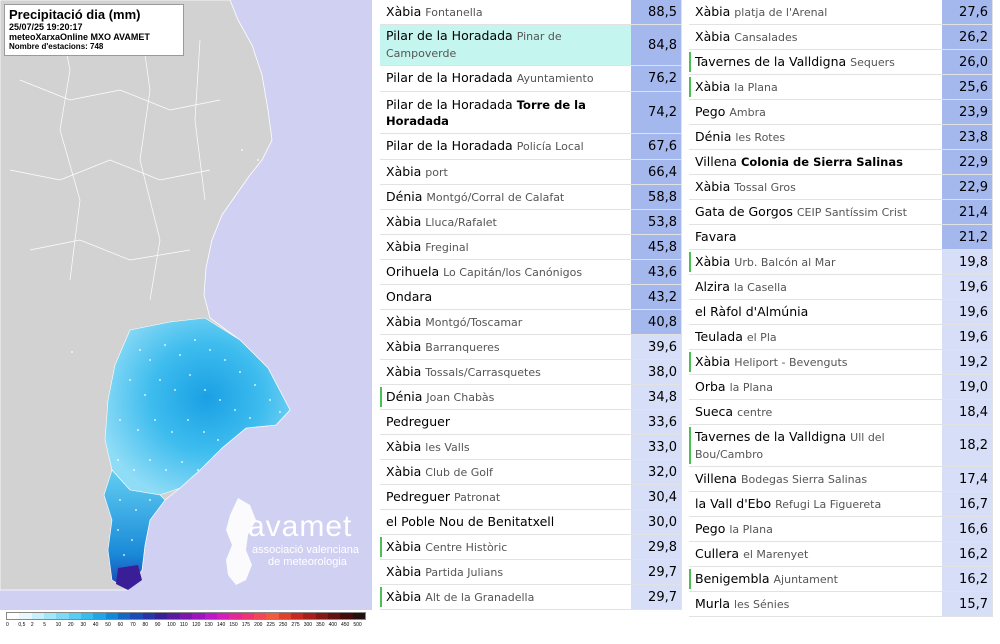 This screenshot has height=644, width=1000. What do you see at coordinates (967, 529) in the screenshot?
I see `station-precipitation-value: 16,6` at bounding box center [967, 529].